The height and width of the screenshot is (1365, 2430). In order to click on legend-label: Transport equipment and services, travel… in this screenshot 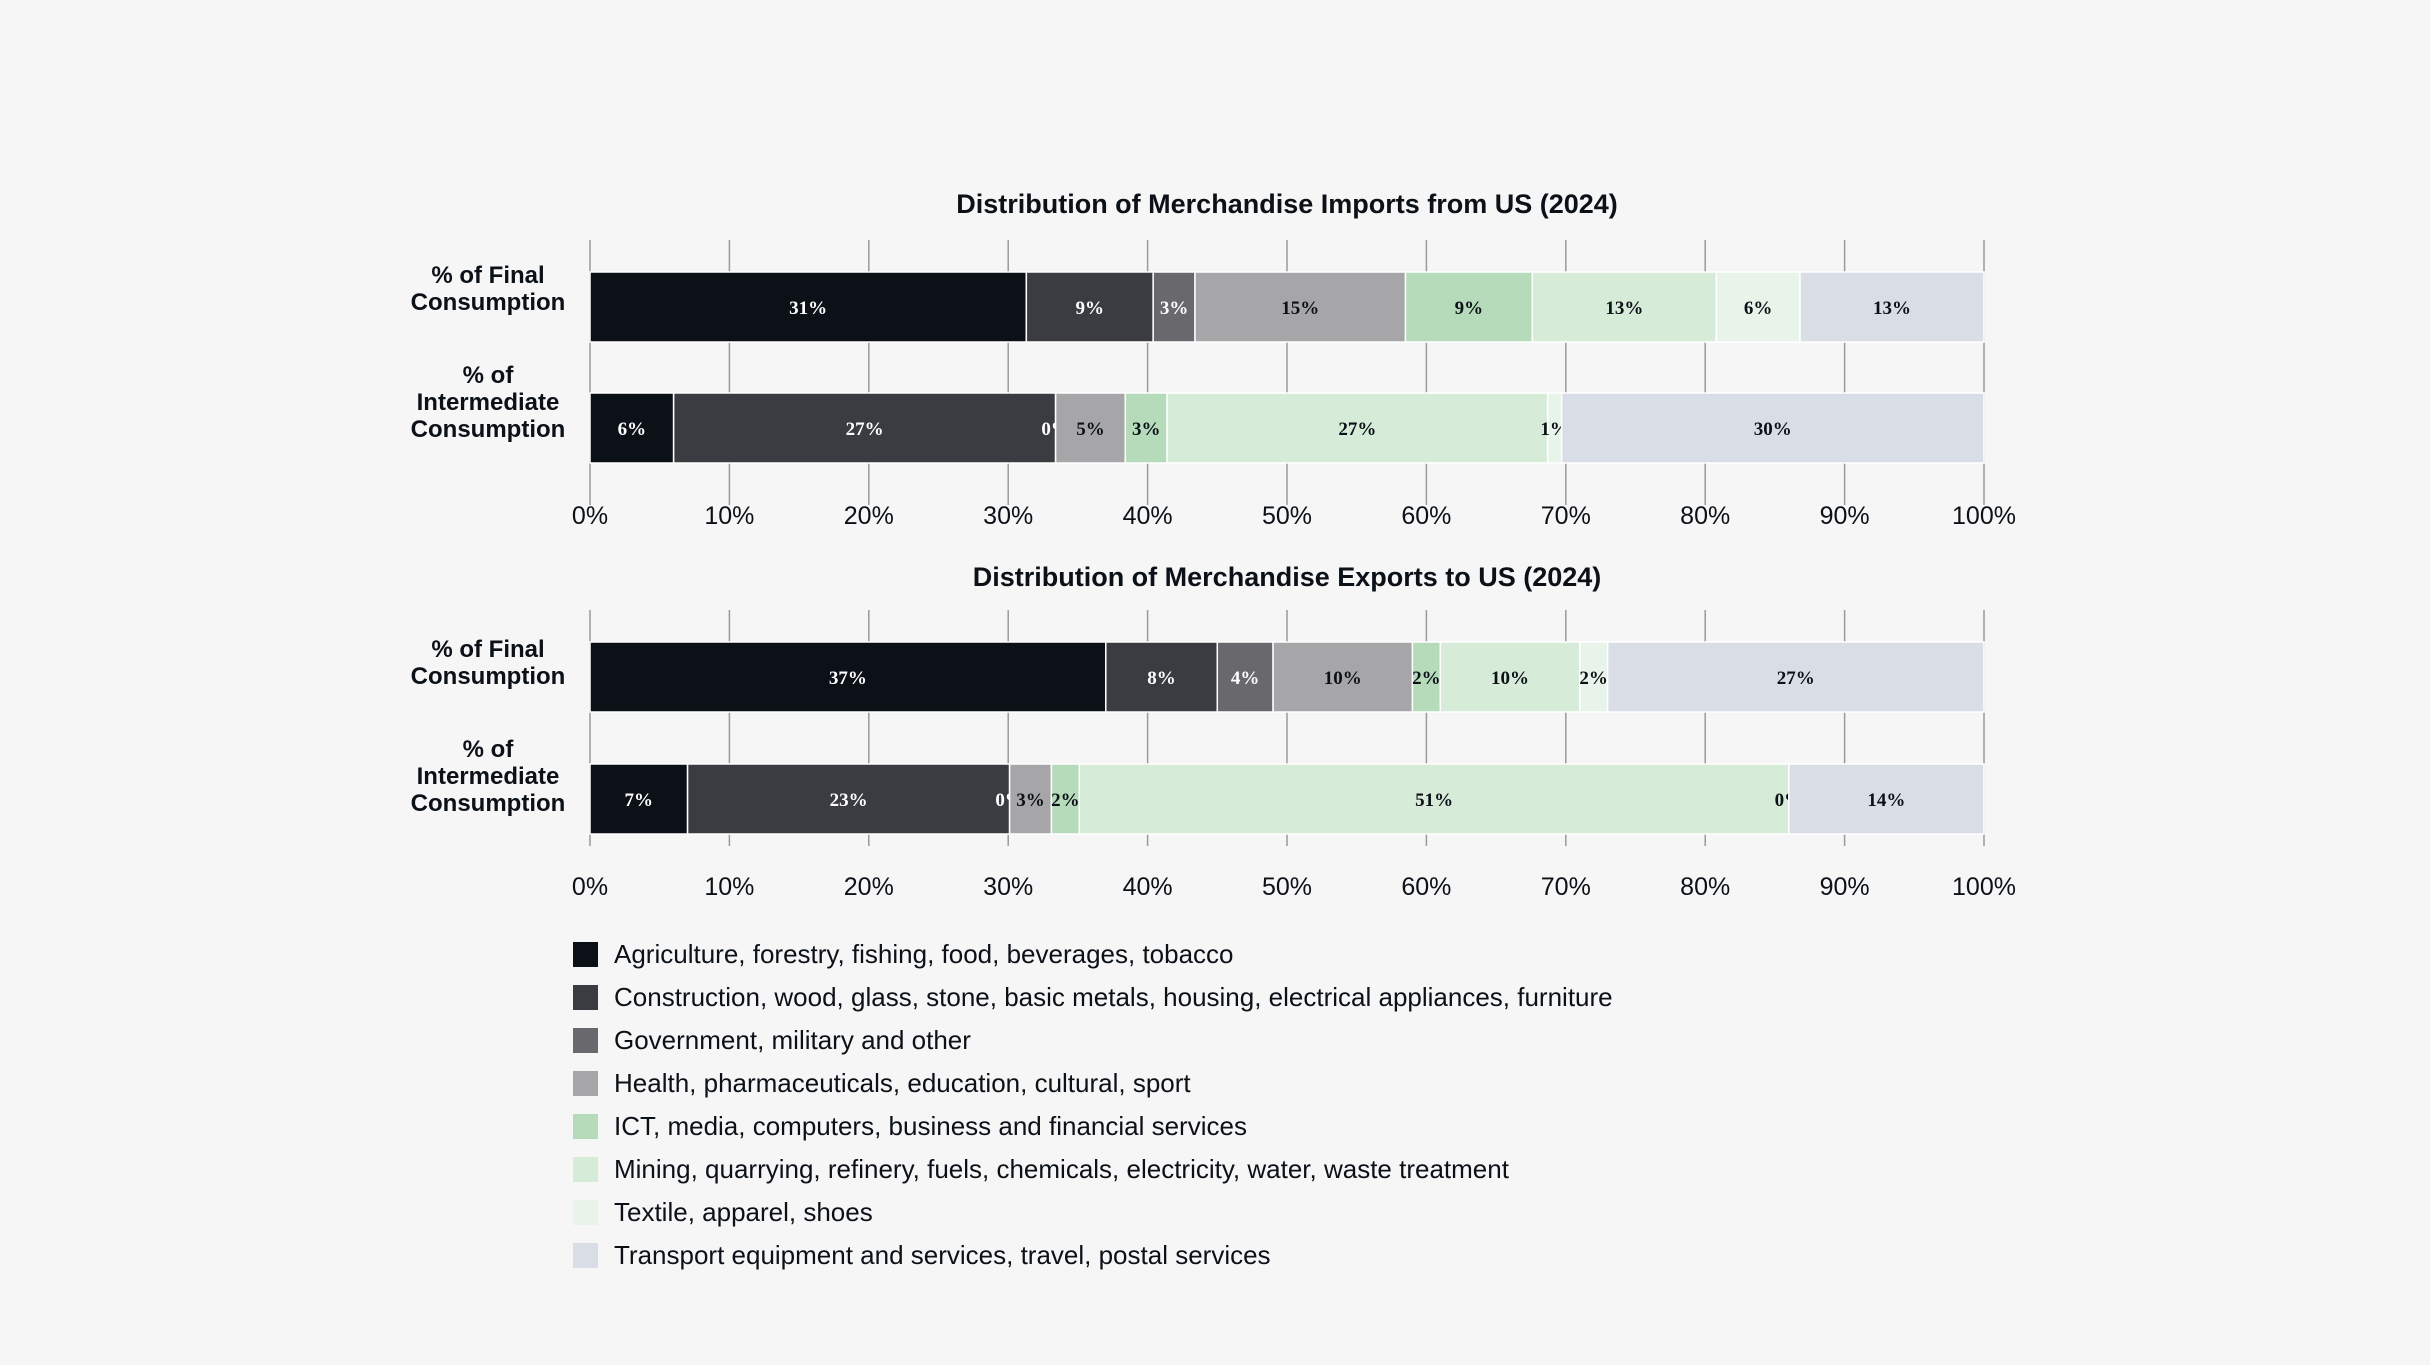, I will do `click(942, 1255)`.